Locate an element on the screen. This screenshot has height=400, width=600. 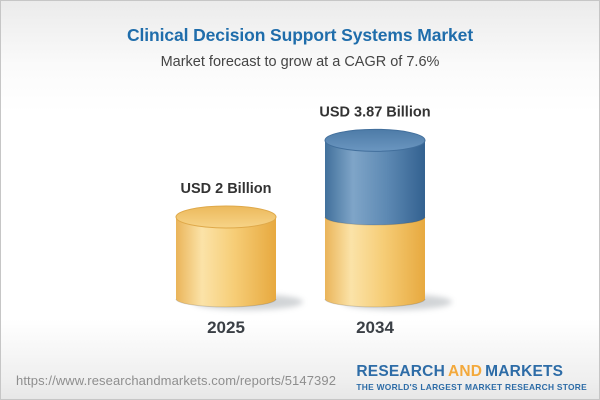
cylinder-segment-2034-blue is located at coordinates (375, 182).